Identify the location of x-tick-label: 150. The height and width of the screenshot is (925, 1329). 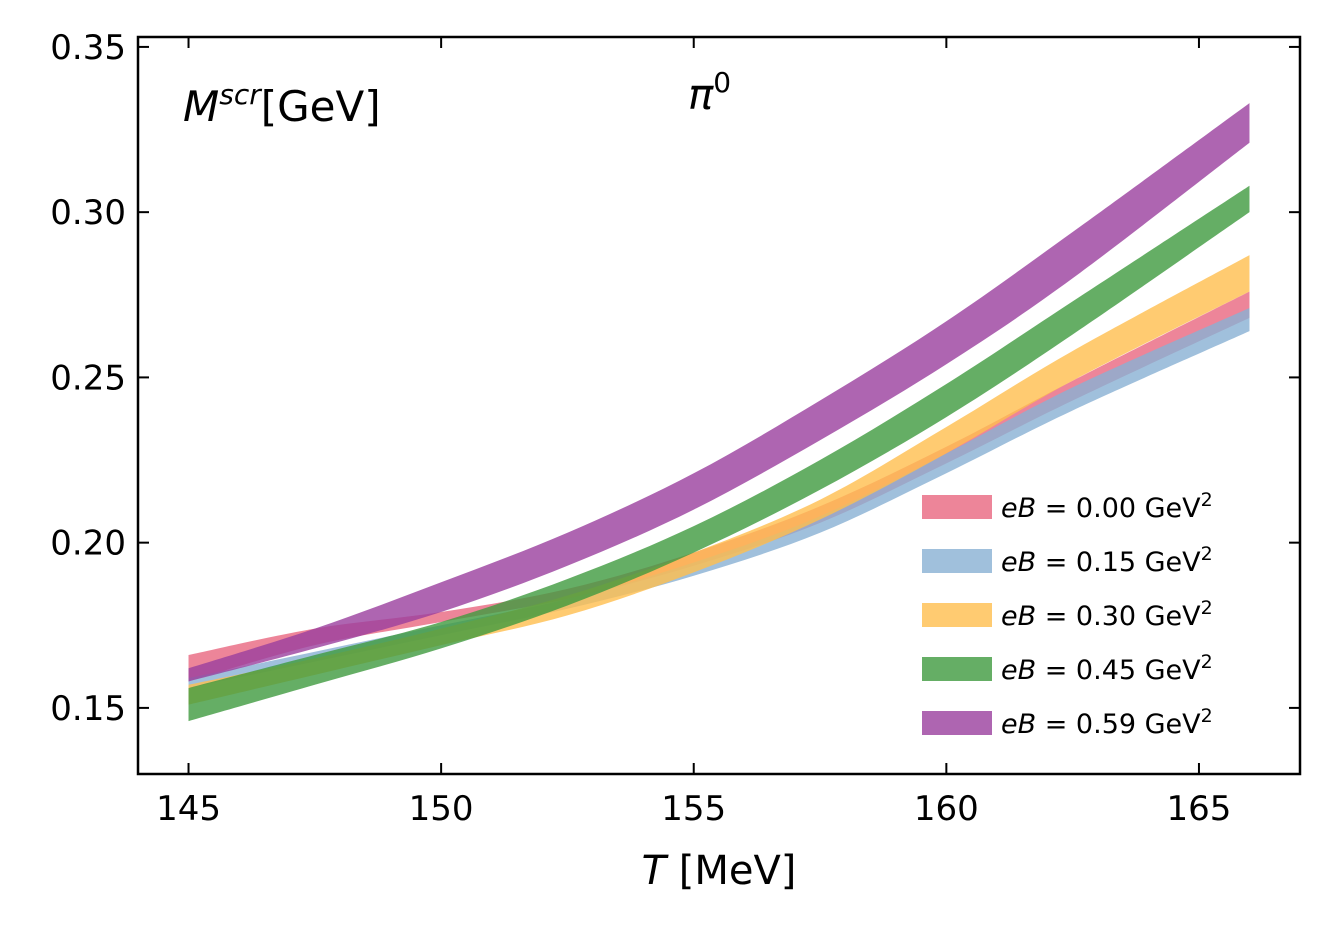
(441, 809).